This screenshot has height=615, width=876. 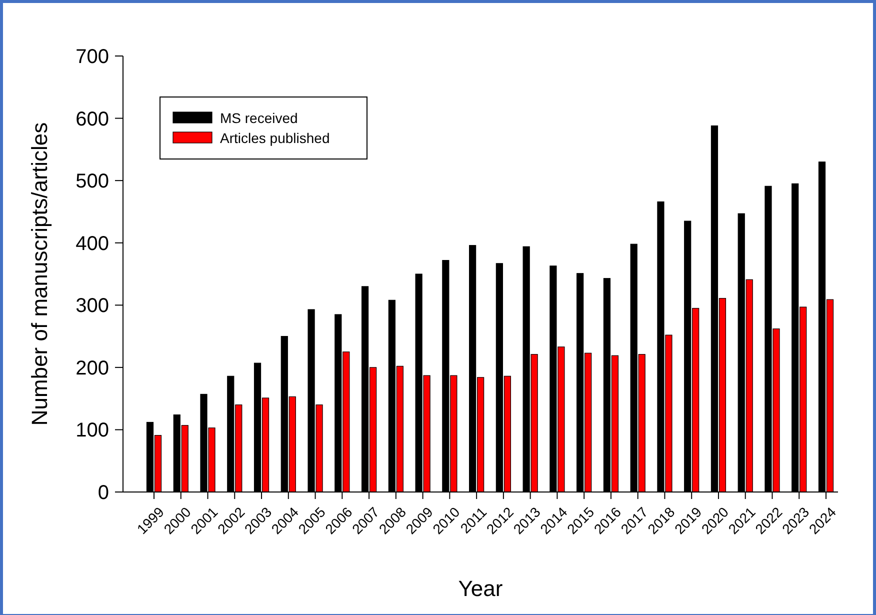 What do you see at coordinates (92, 368) in the screenshot?
I see `y-tick-label: 200` at bounding box center [92, 368].